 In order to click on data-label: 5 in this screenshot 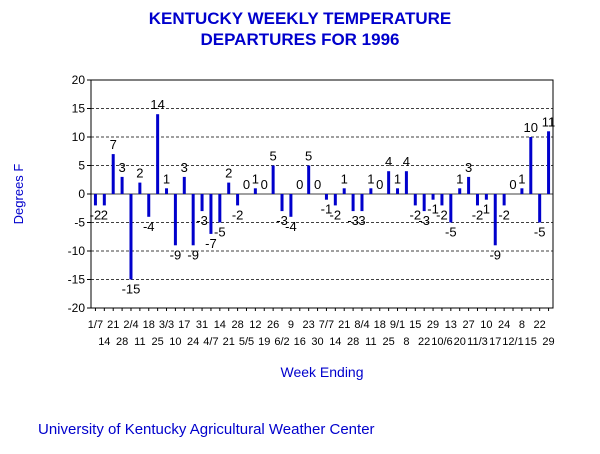, I will do `click(273, 156)`.